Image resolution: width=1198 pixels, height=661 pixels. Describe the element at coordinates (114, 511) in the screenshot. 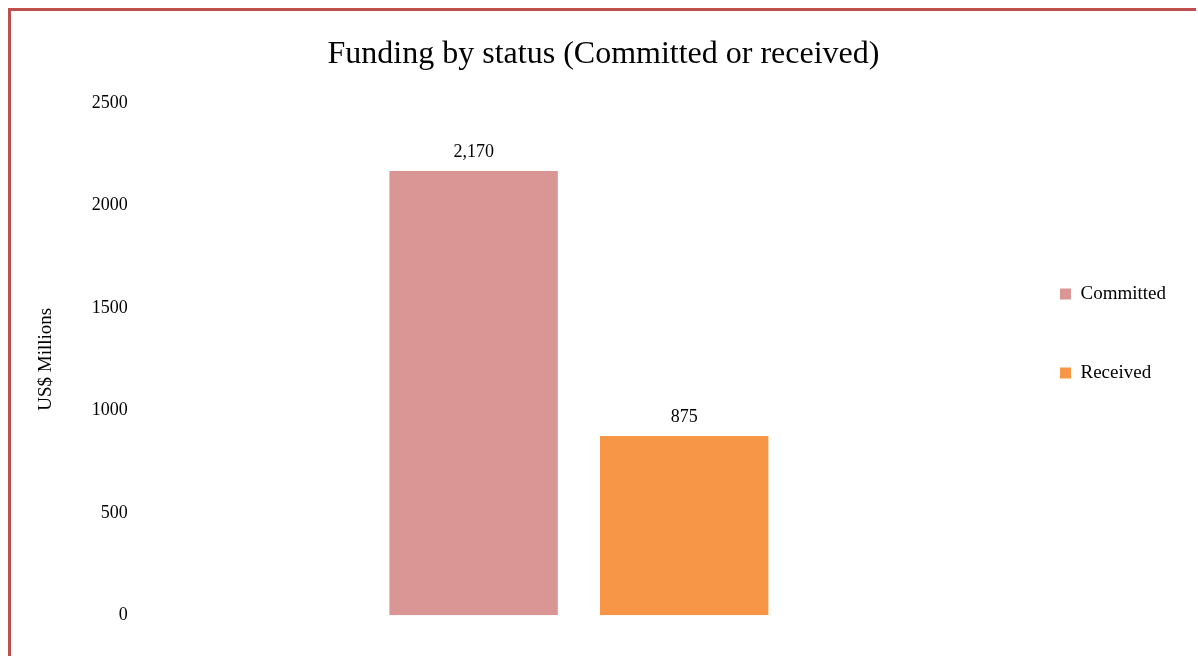

I see `y-tick-label: 500` at that location.